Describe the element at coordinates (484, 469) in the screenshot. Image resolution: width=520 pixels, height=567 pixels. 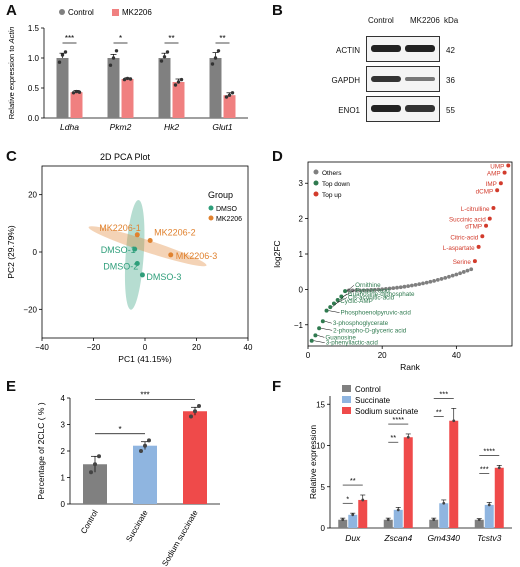
I see `sig-label: ***` at that location.